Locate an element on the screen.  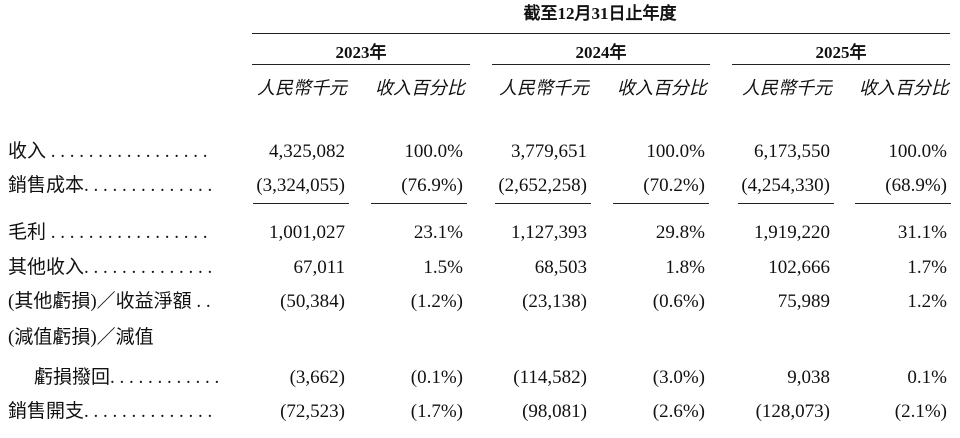
cell: 0.1% is located at coordinates (927, 377).